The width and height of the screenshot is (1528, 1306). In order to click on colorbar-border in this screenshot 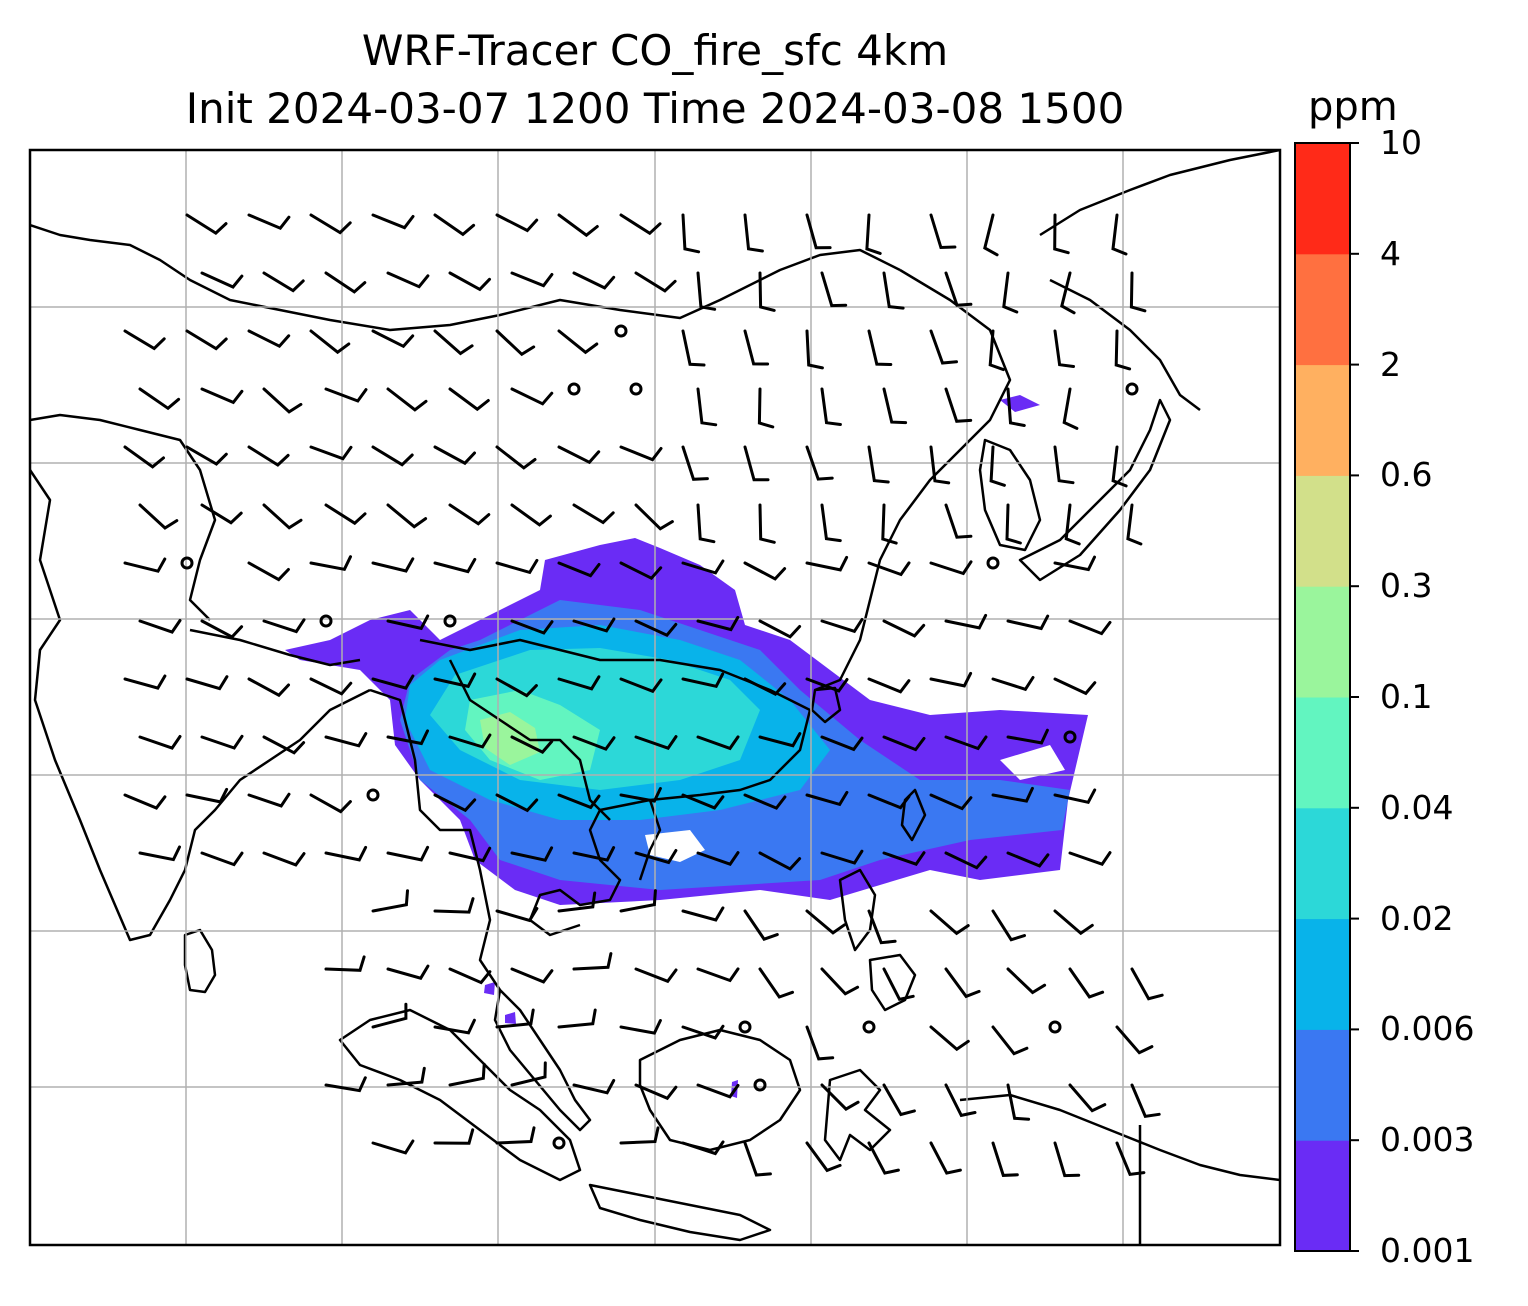, I will do `click(1322, 697)`.